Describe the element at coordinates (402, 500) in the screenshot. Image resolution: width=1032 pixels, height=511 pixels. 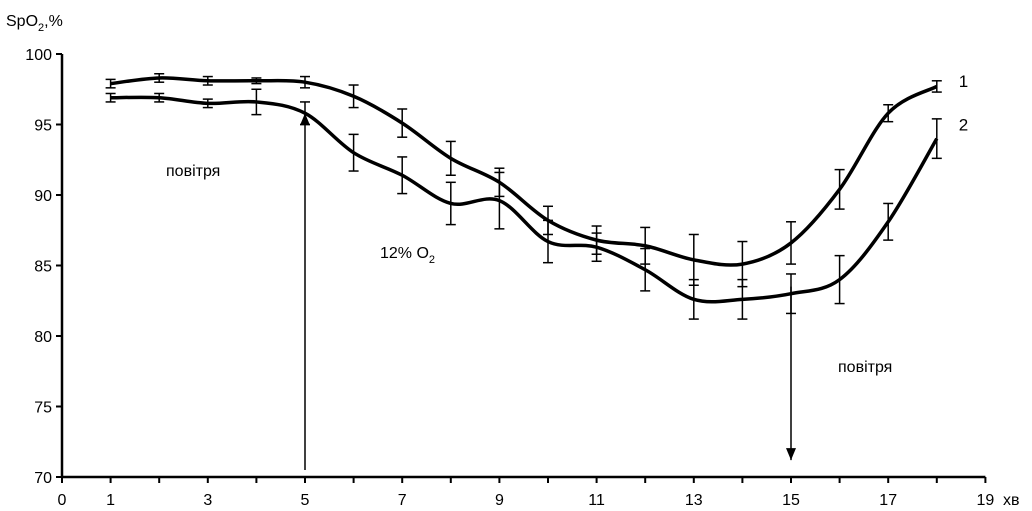
I see `x-tick-label: 7` at that location.